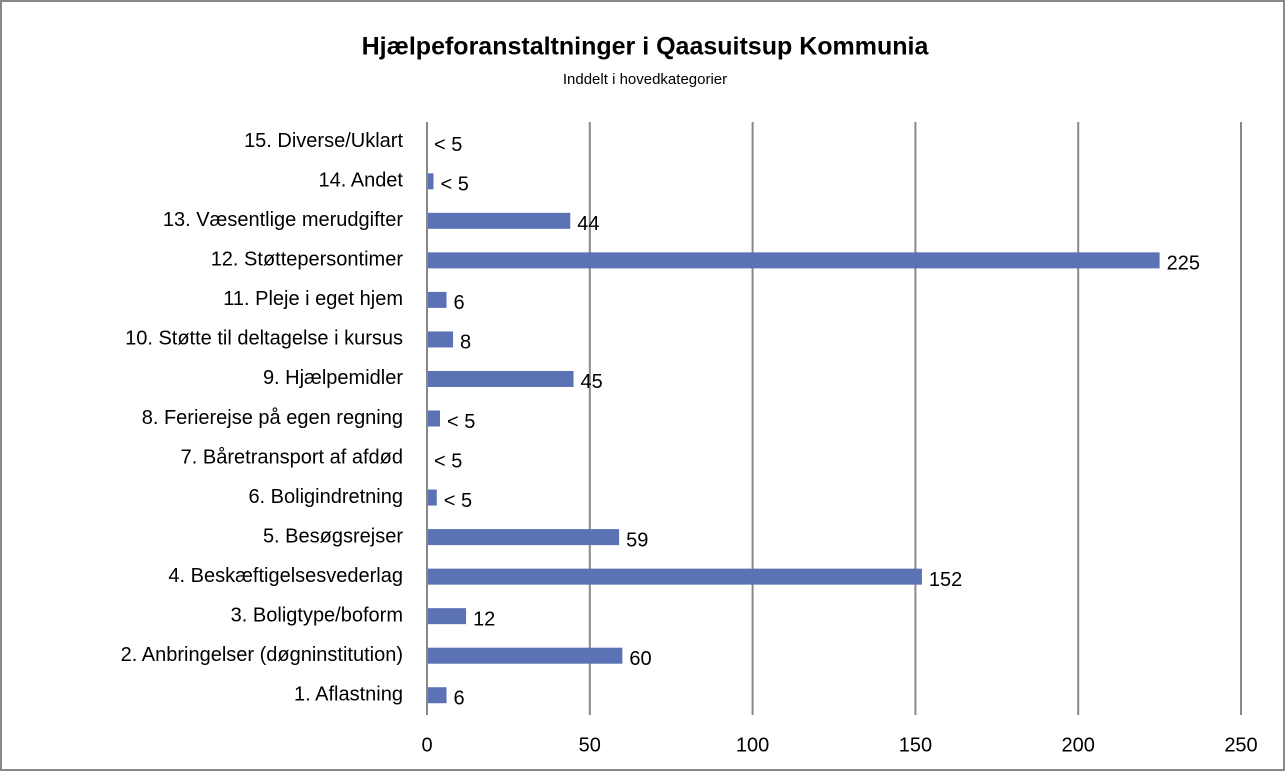  What do you see at coordinates (640, 659) in the screenshot?
I see `data-label: 60` at bounding box center [640, 659].